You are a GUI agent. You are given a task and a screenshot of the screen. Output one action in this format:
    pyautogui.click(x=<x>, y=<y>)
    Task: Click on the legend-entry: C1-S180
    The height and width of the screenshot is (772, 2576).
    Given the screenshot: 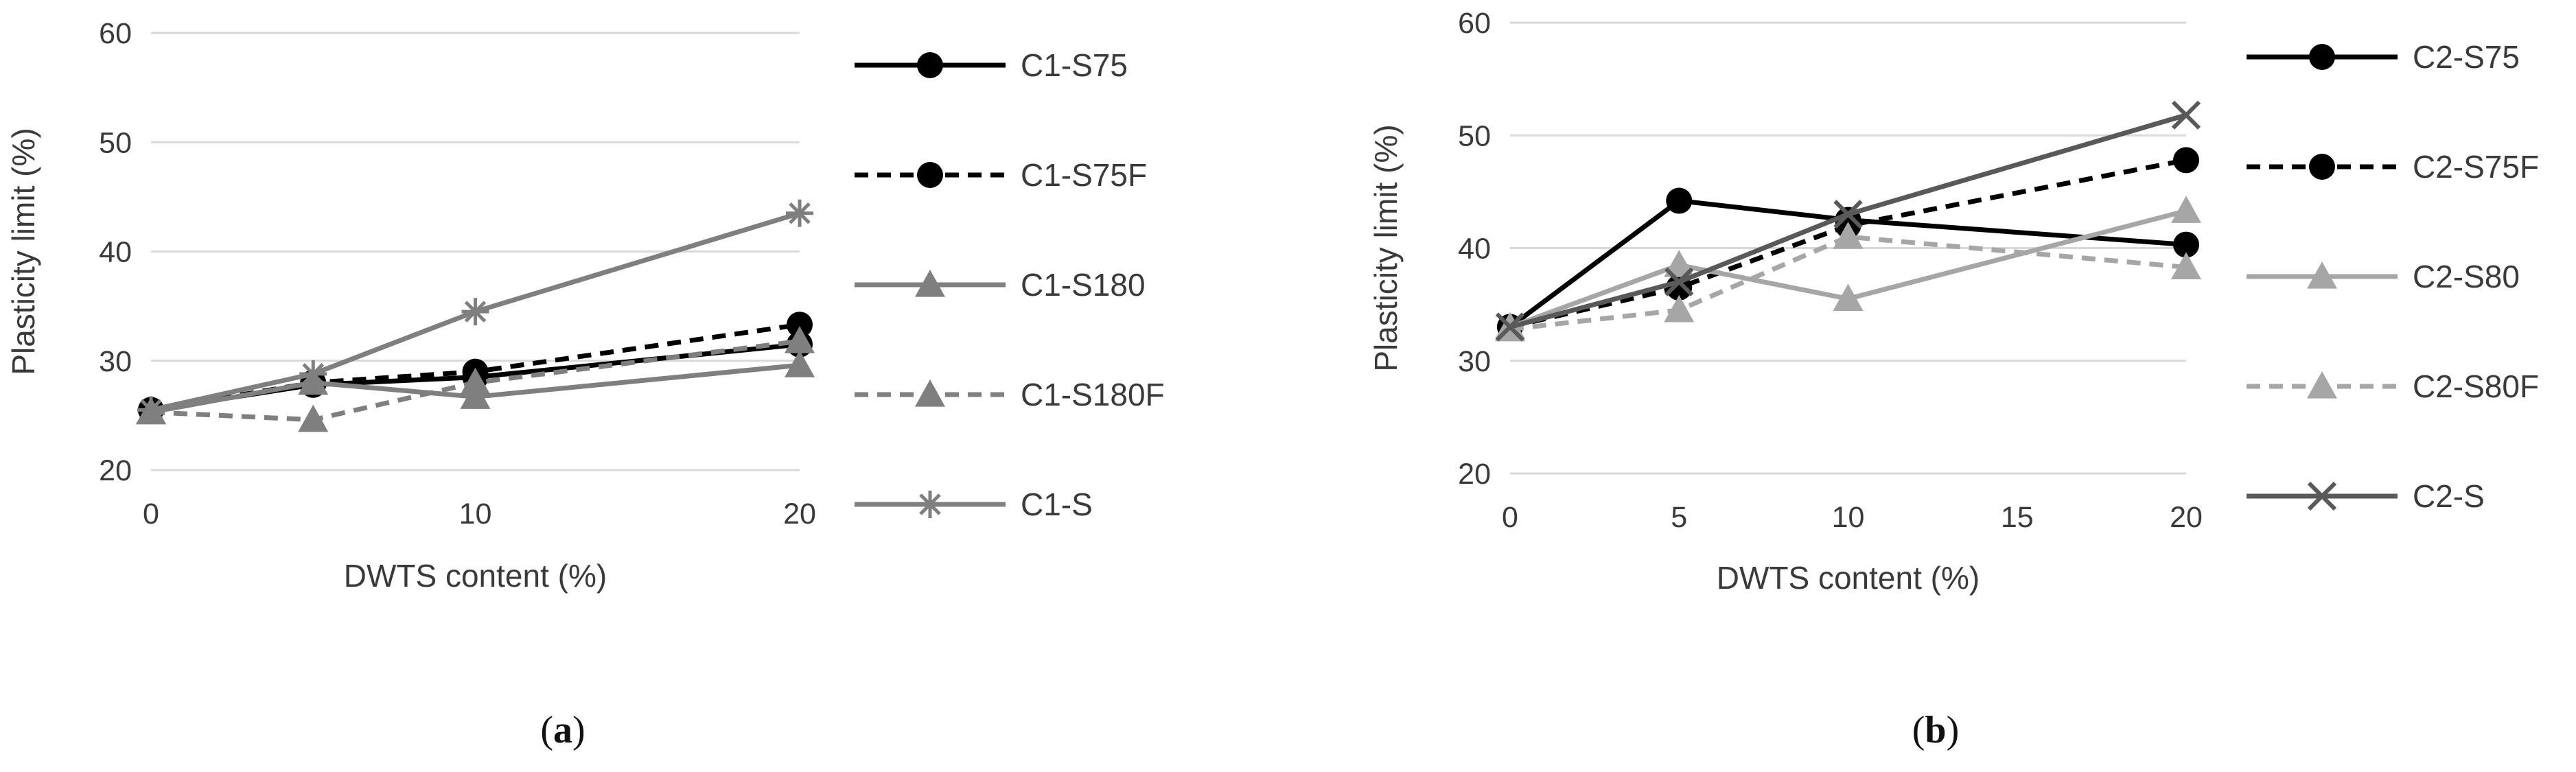 What is the action you would take?
    pyautogui.click(x=1000, y=285)
    